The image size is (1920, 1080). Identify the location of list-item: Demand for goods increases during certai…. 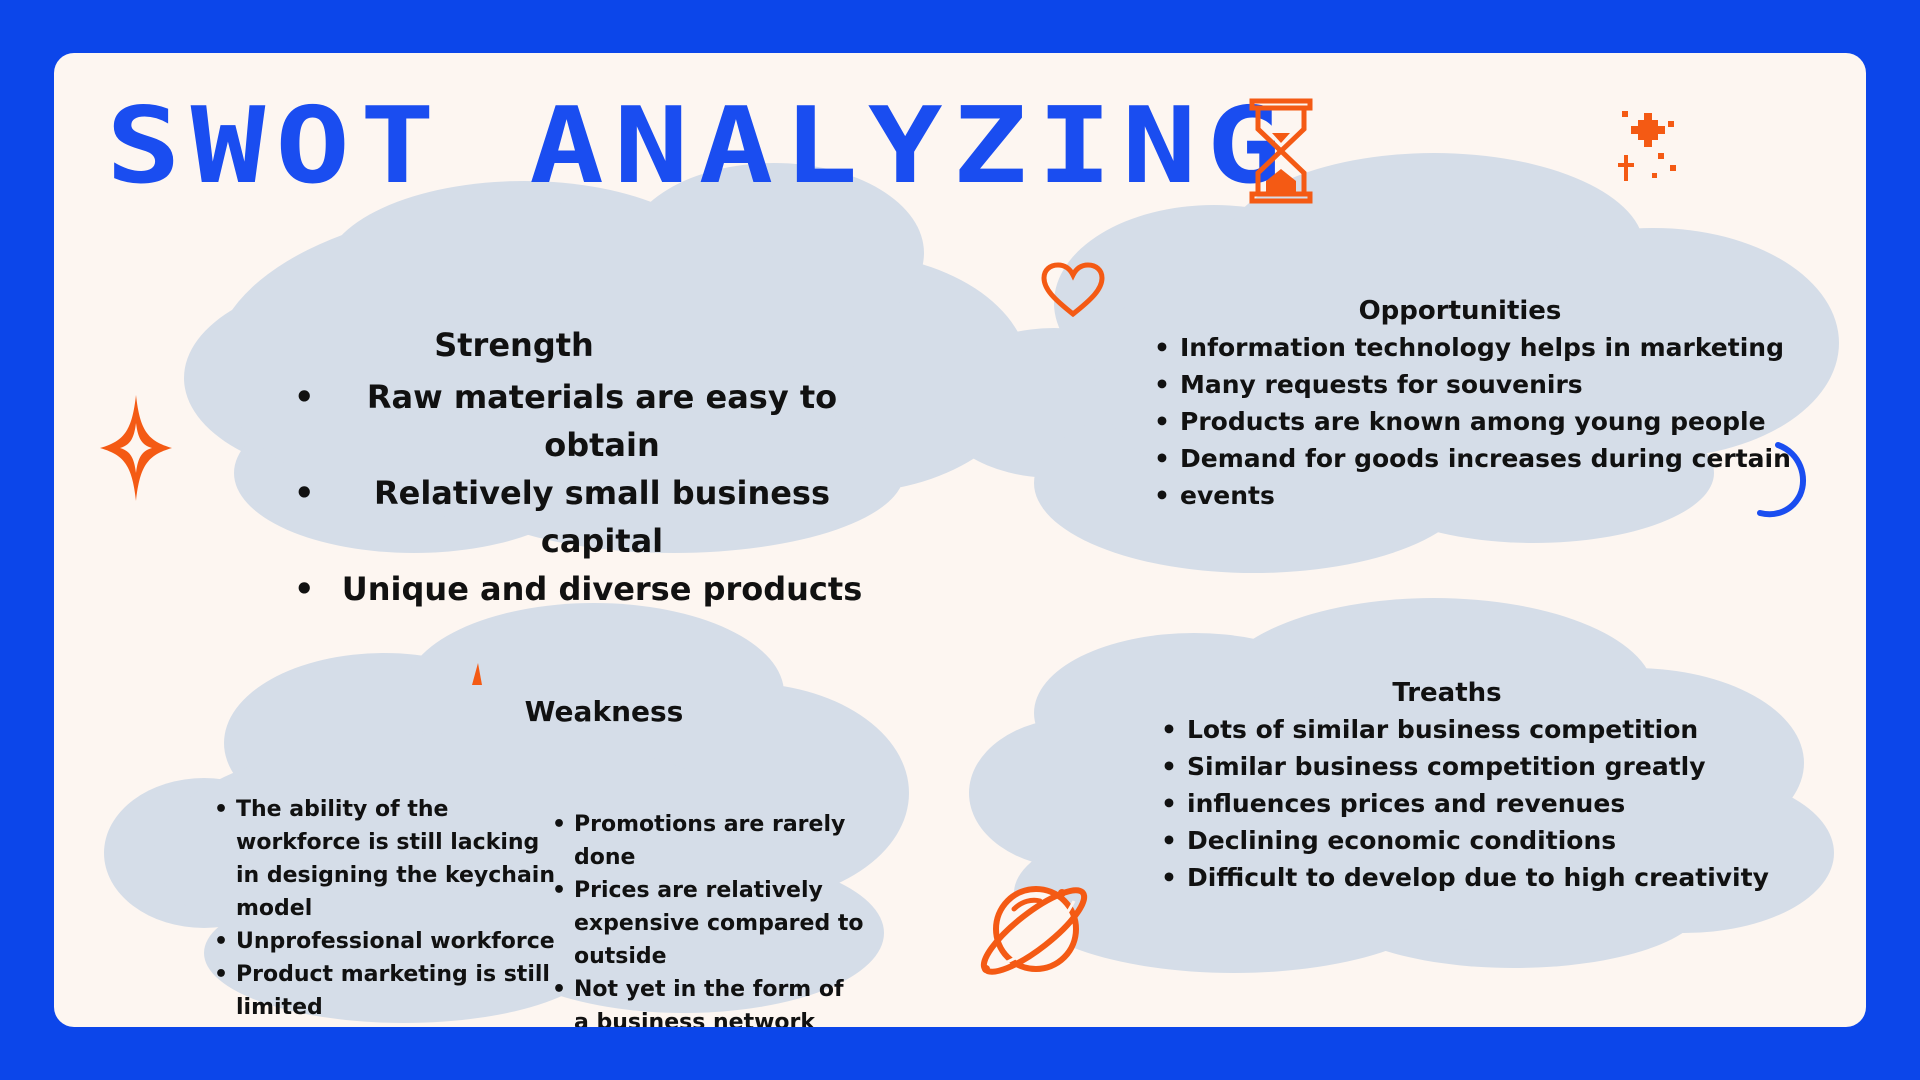
(1477, 458).